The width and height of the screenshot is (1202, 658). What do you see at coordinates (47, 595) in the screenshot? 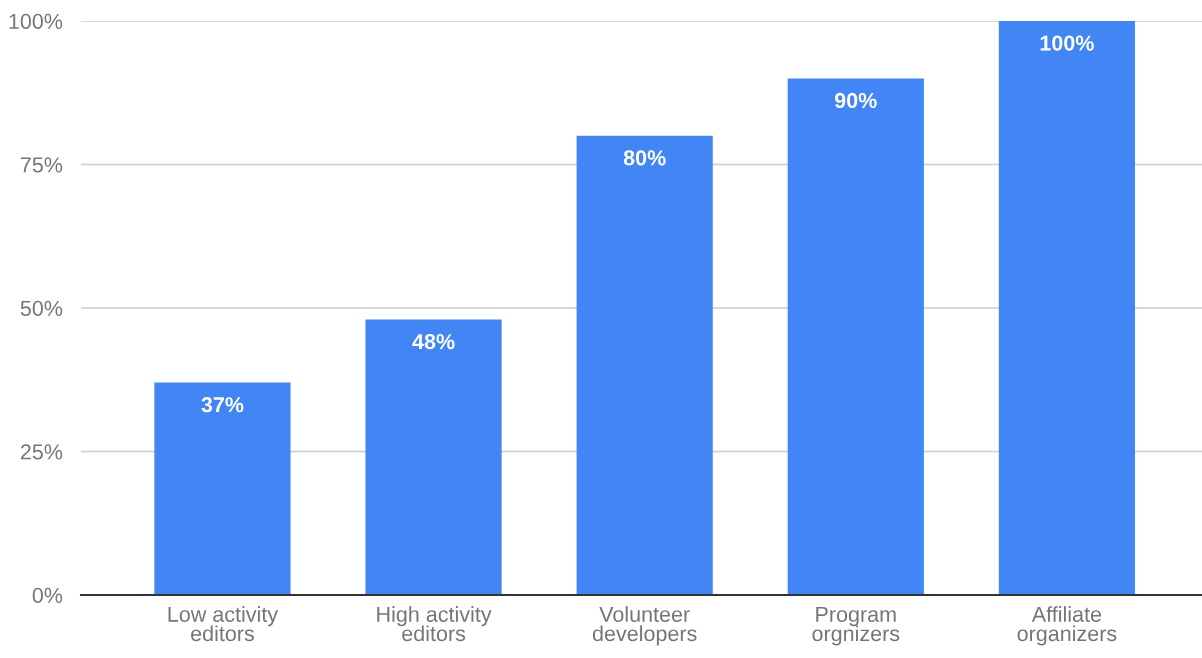
I see `y-tick-label: 0%` at bounding box center [47, 595].